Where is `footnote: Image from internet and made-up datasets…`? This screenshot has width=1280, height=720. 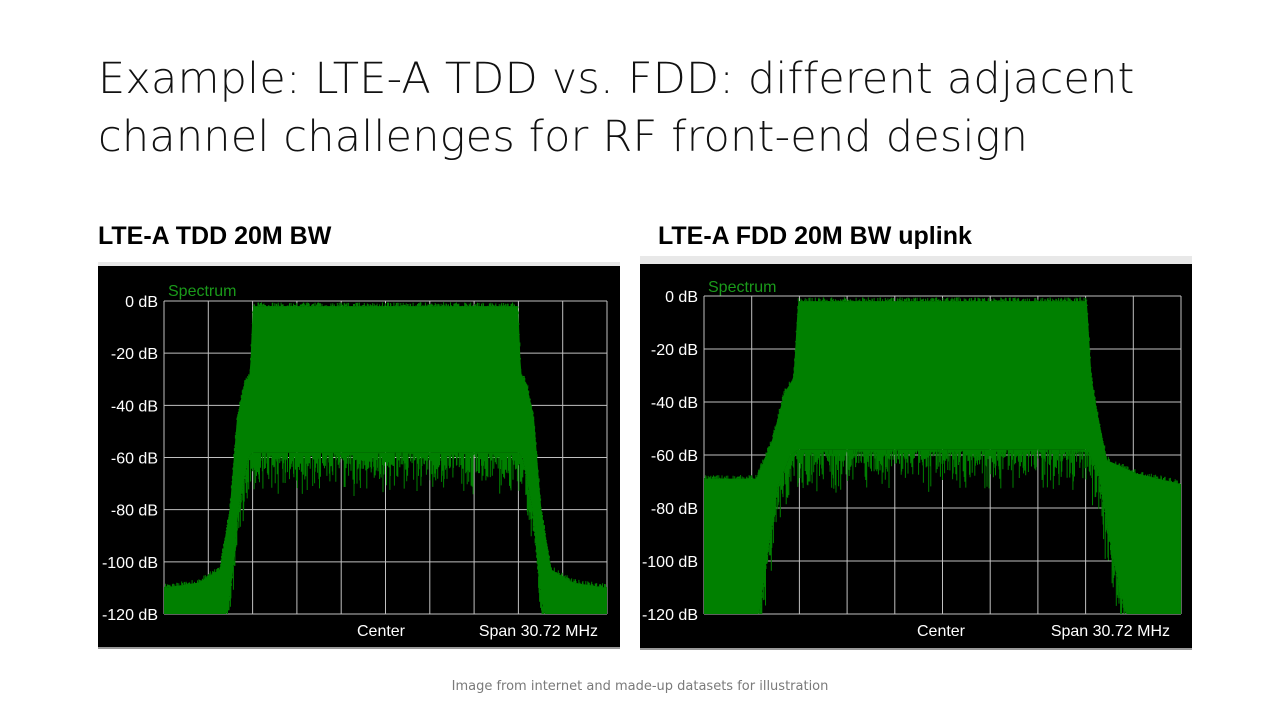
footnote: Image from internet and made-up datasets… is located at coordinates (640, 686).